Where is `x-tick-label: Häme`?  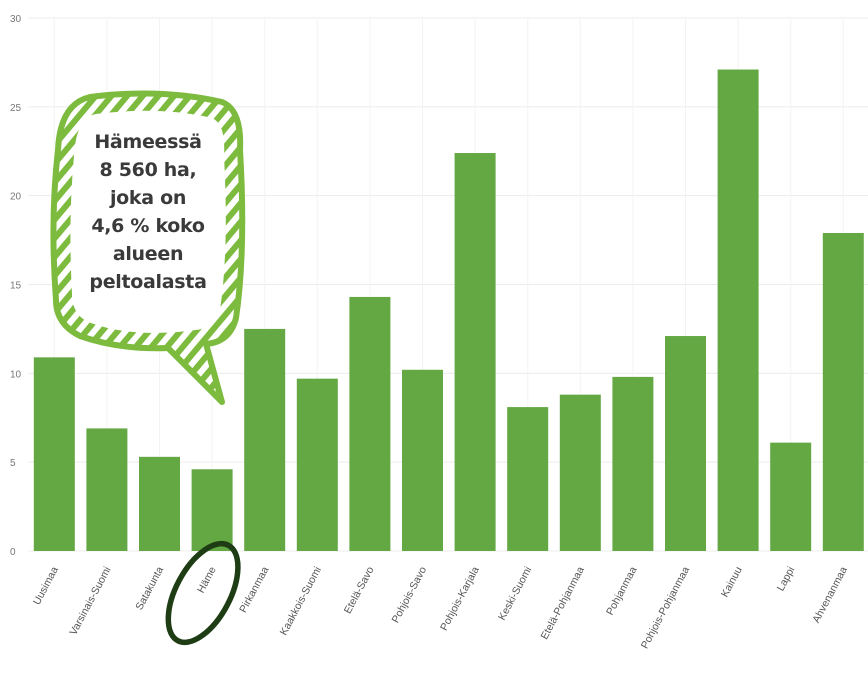 x-tick-label: Häme is located at coordinates (207, 580).